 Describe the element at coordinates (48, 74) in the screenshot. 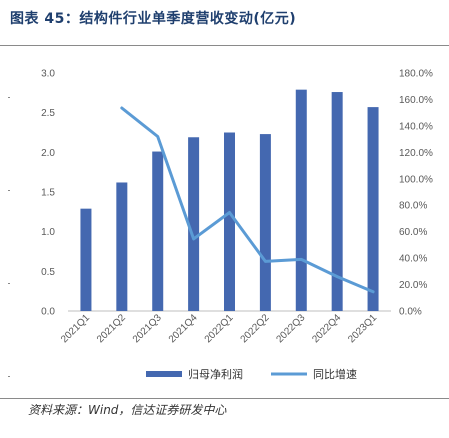

I see `left-axis-tick-label: 3.0` at that location.